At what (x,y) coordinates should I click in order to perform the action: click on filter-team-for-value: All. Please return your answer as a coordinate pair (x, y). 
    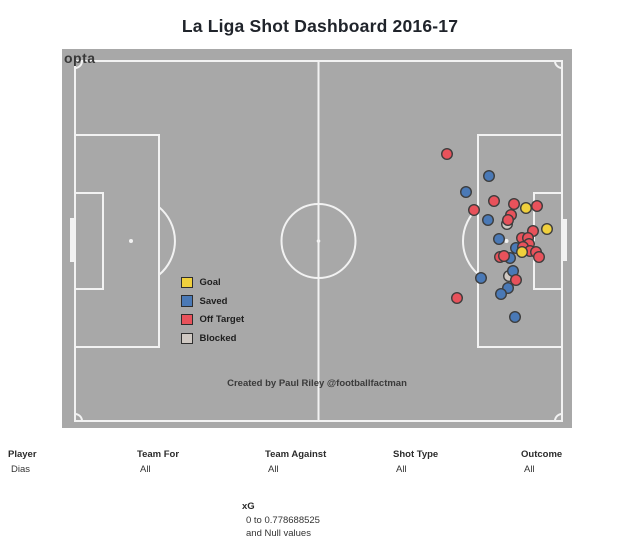
    Looking at the image, I should click on (145, 469).